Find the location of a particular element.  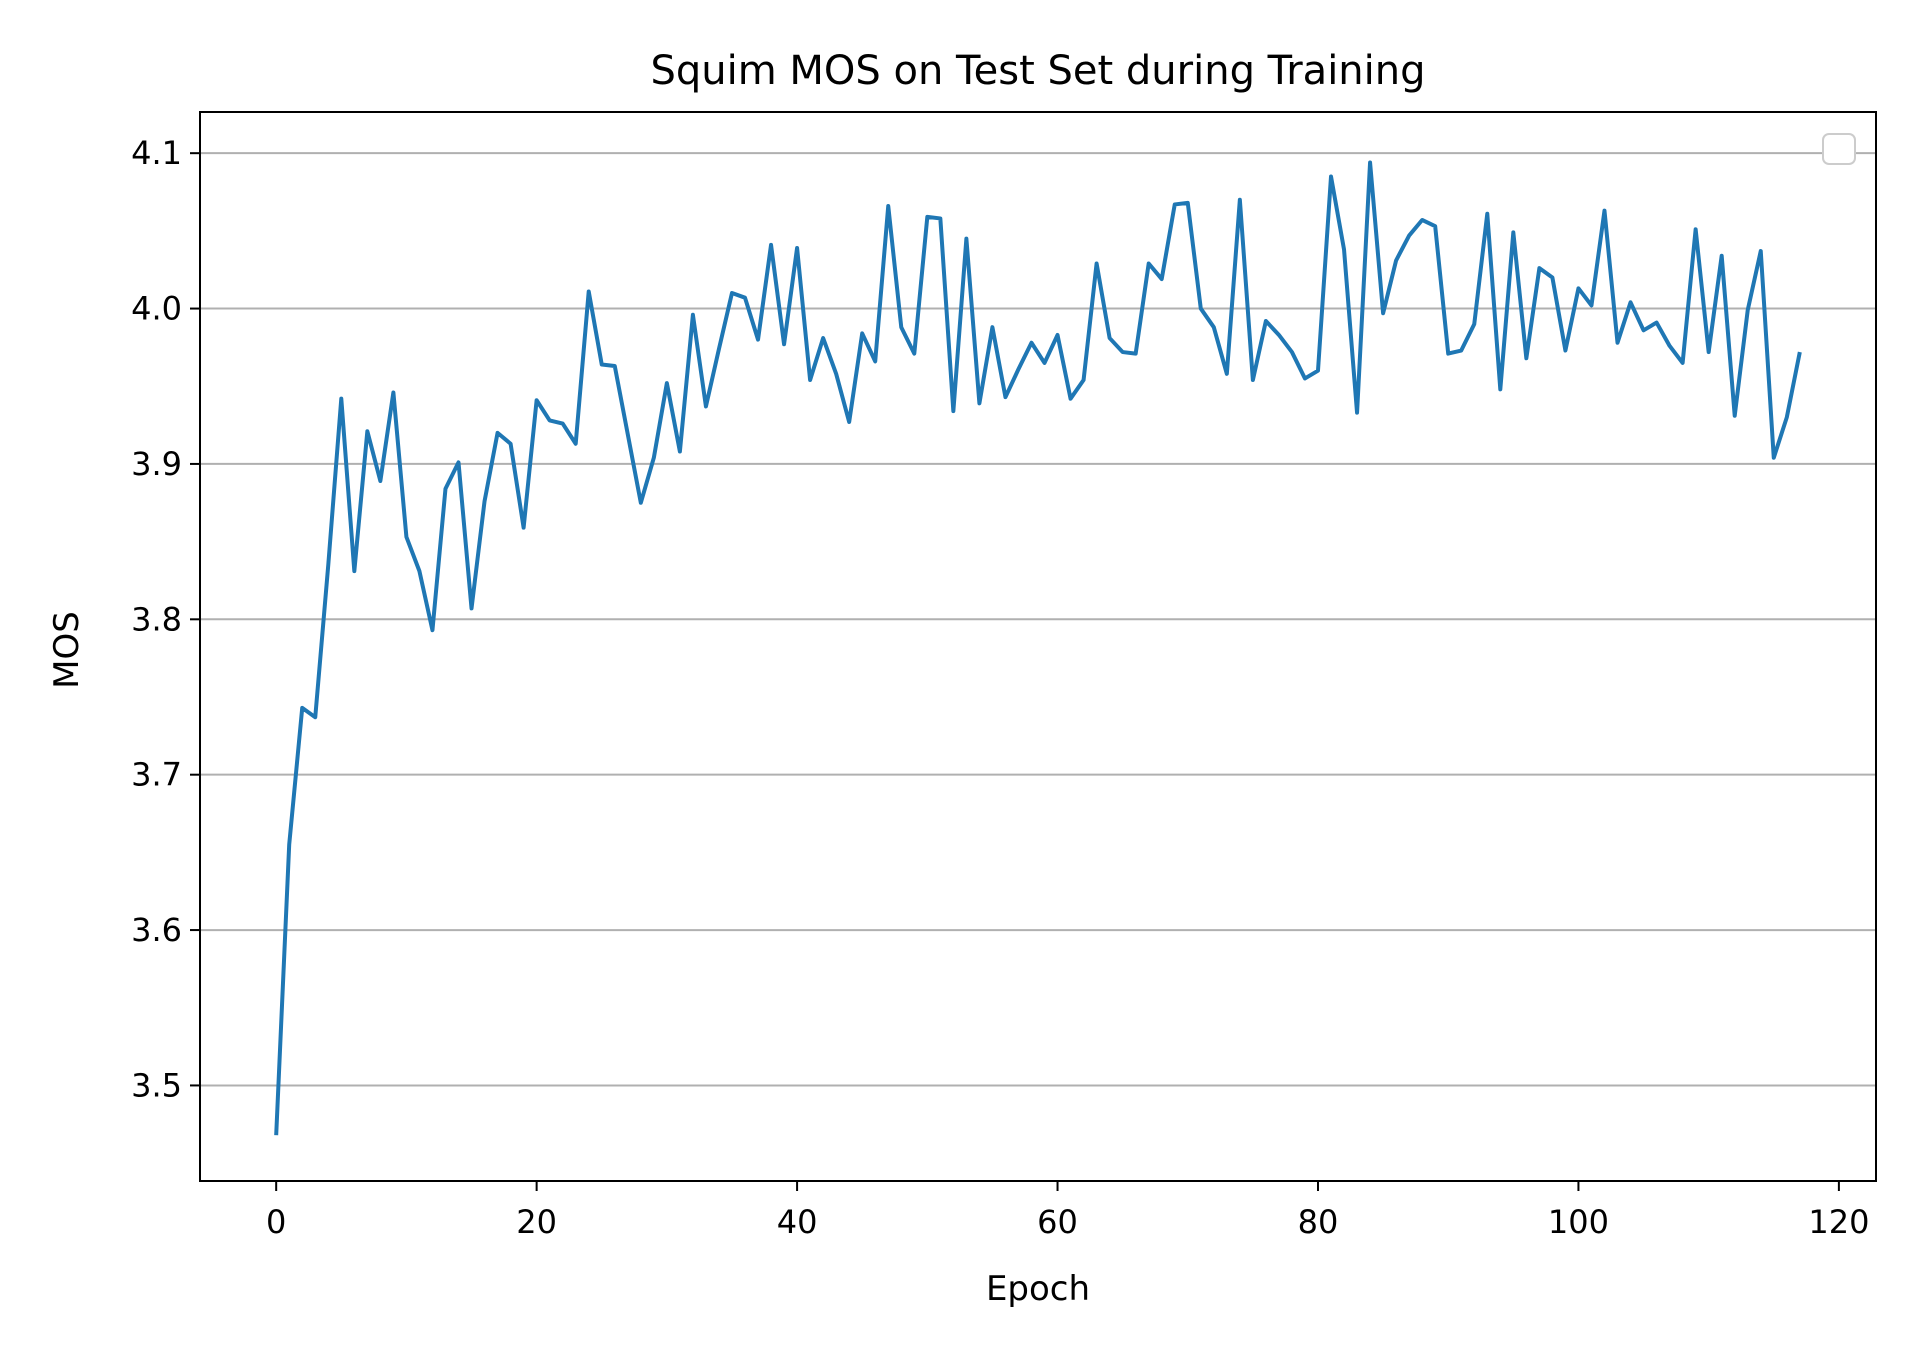

y-tick-label: 3.9 is located at coordinates (156, 464).